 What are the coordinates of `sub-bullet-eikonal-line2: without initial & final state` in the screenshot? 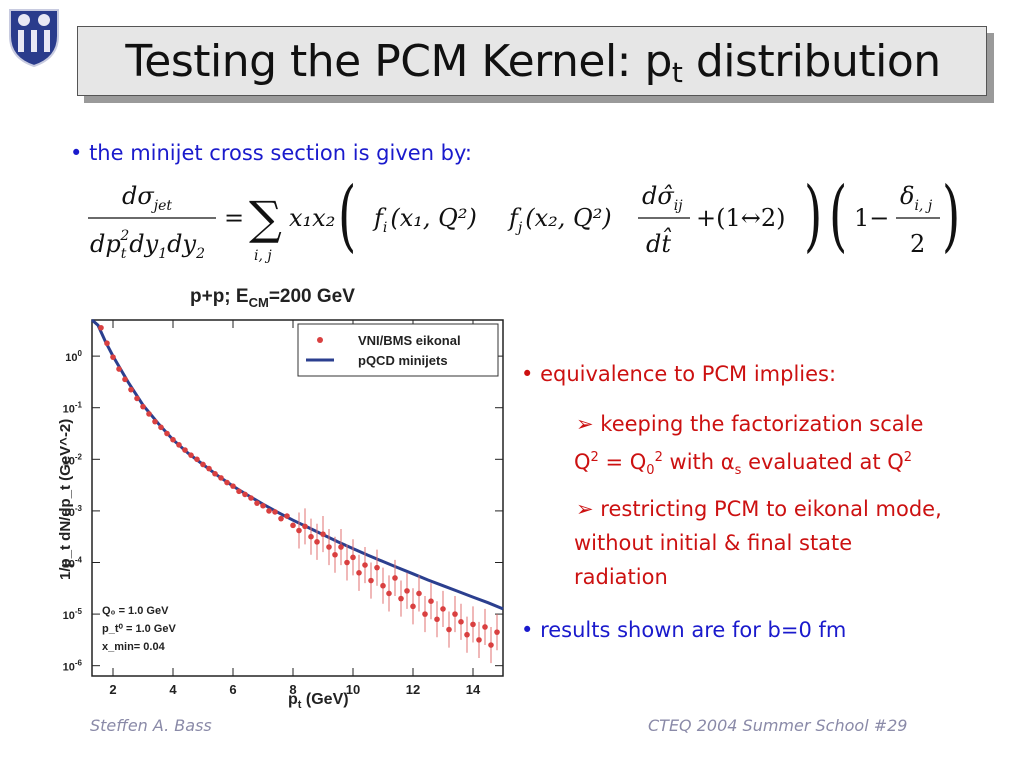 It's located at (713, 543).